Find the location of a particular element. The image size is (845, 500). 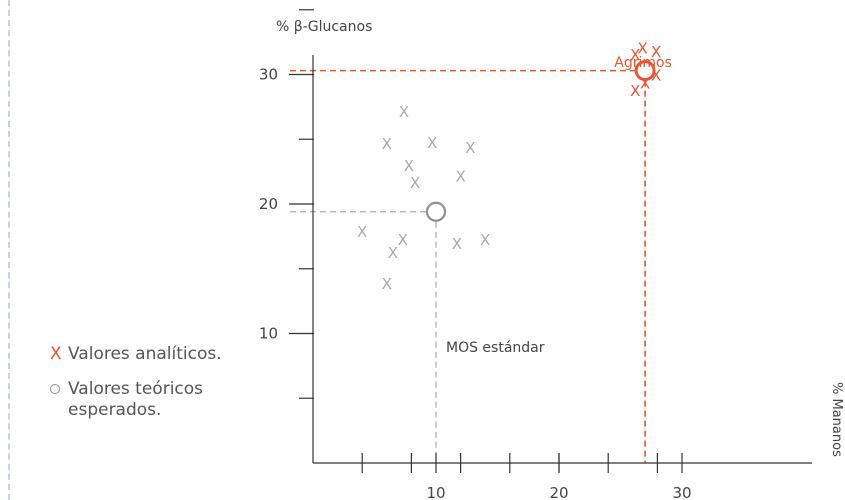

x-tick-label: 10 is located at coordinates (435, 492).